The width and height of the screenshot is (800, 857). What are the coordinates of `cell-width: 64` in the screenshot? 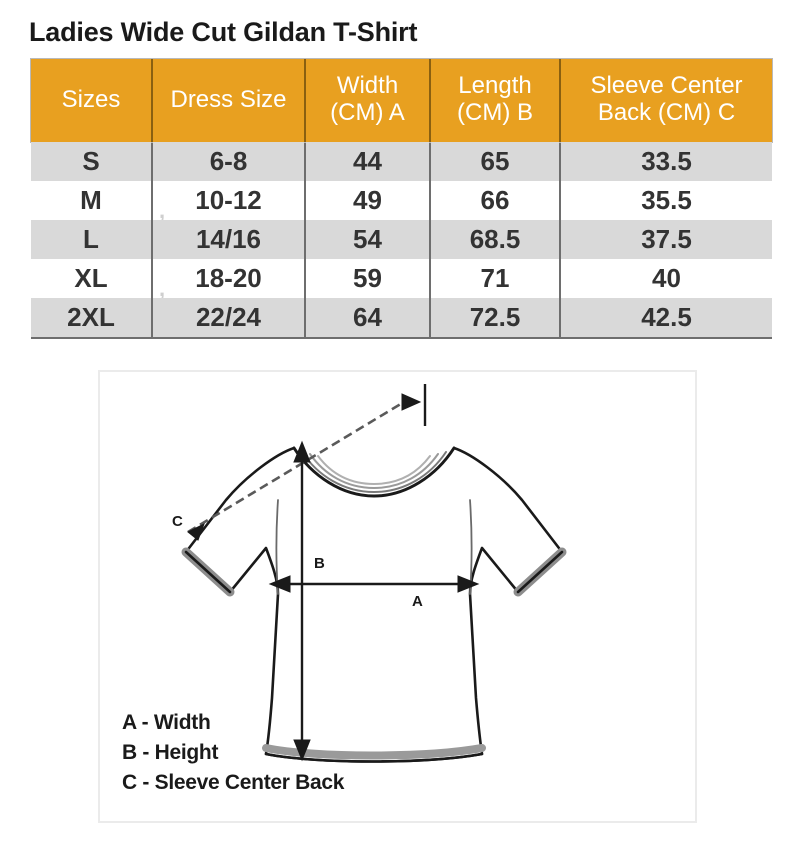 It's located at (368, 318).